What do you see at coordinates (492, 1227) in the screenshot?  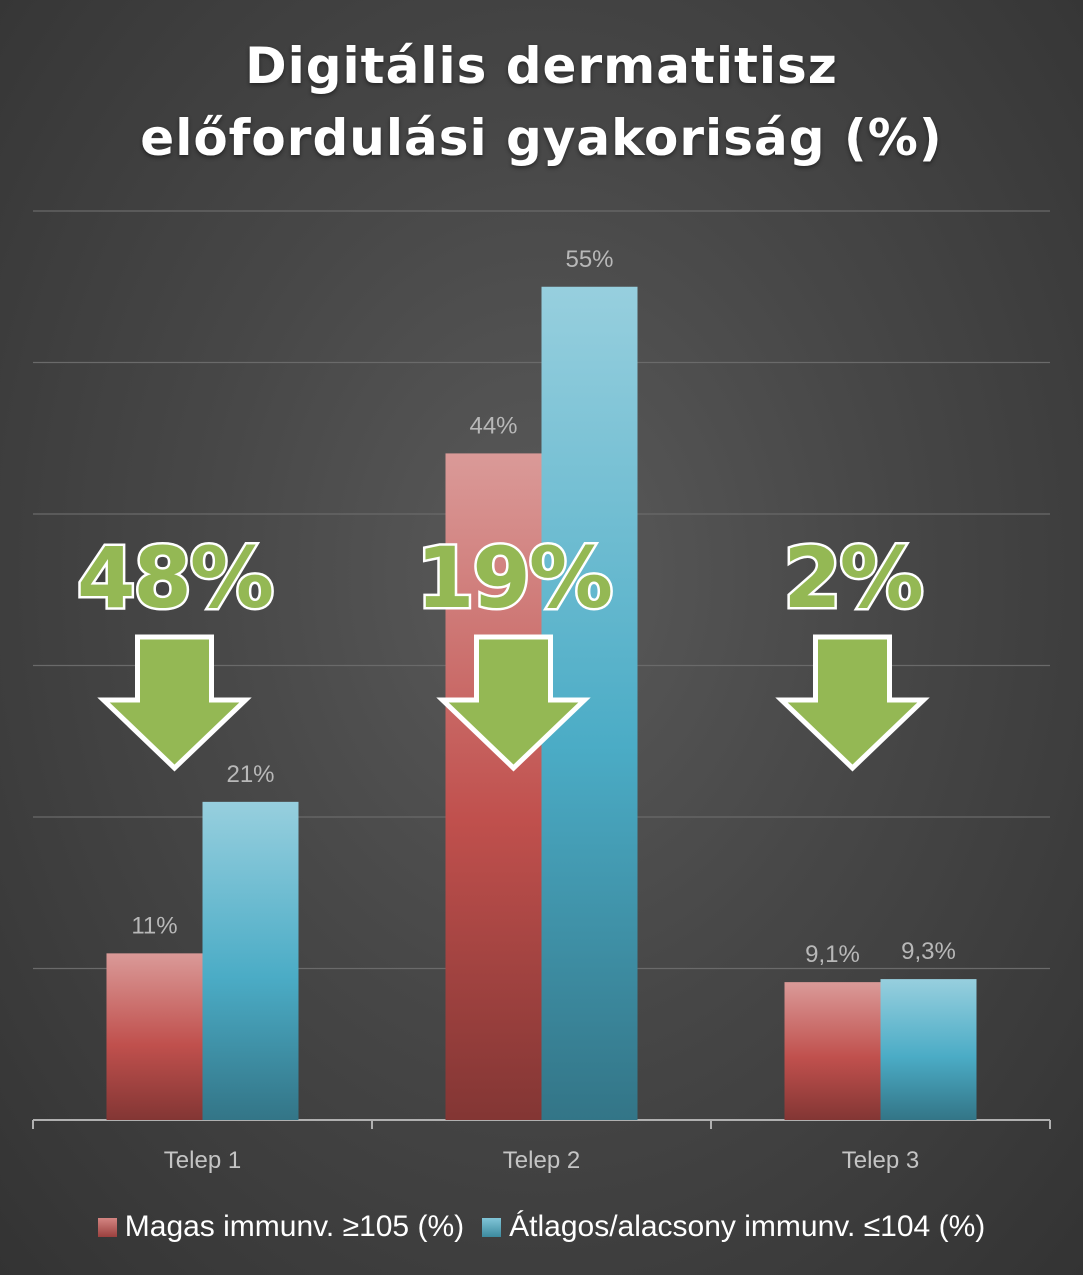 I see `legend-swatch-atlagos` at bounding box center [492, 1227].